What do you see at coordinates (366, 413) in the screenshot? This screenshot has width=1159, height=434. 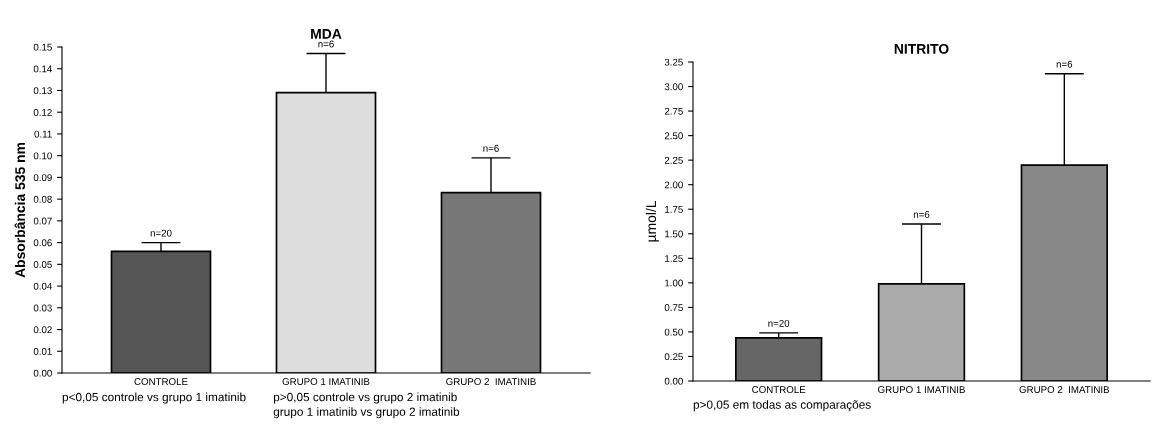 I see `text: grupo 1 imatinib vs grupo 2 imatinib` at bounding box center [366, 413].